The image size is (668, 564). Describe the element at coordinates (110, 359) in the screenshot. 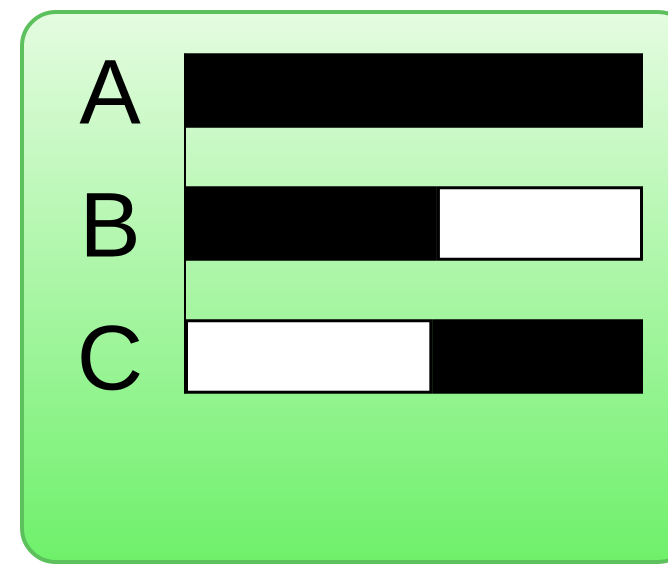

I see `y-tick-label: C` at that location.